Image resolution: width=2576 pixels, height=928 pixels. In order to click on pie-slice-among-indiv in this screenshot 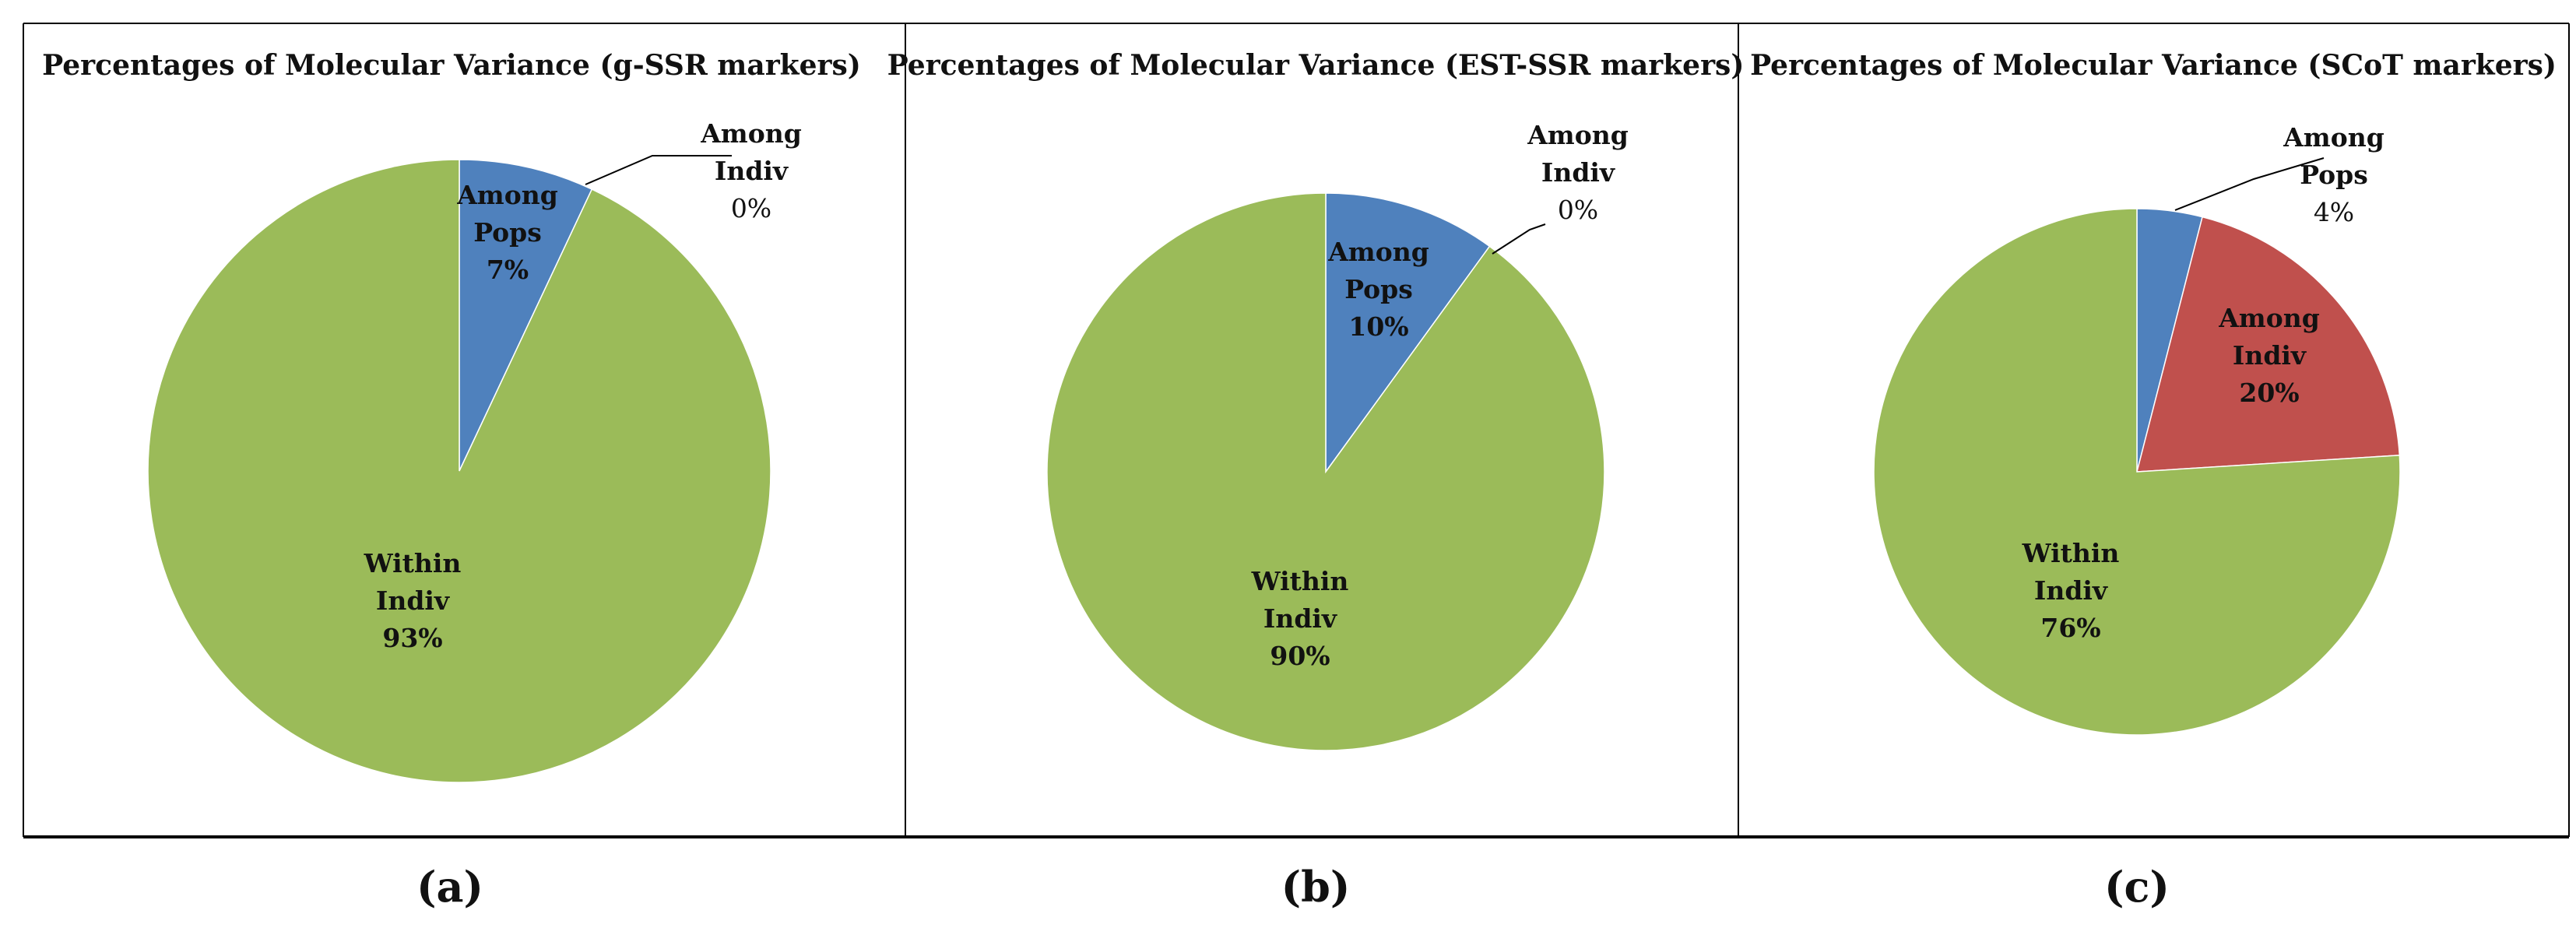, I will do `click(2268, 344)`.